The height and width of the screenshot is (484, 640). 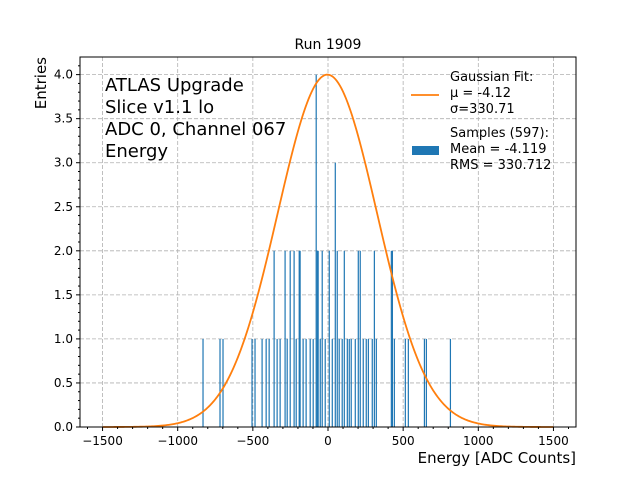 I want to click on legend-samples-label: Samples (597):, so click(x=499, y=133).